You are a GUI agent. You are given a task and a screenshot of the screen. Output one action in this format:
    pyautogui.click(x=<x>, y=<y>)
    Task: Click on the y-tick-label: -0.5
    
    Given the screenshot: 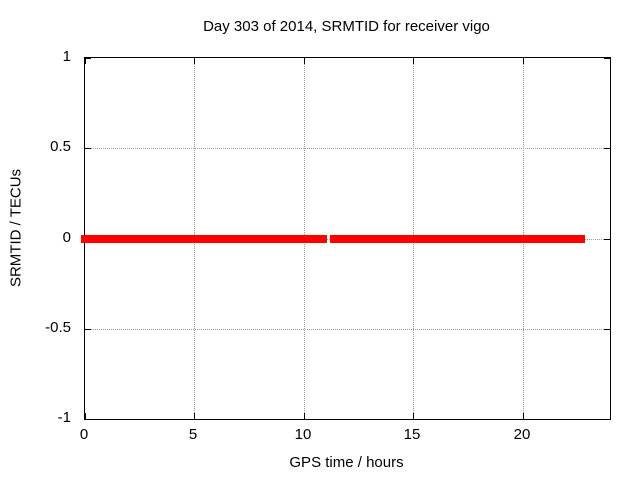 What is the action you would take?
    pyautogui.click(x=58, y=327)
    